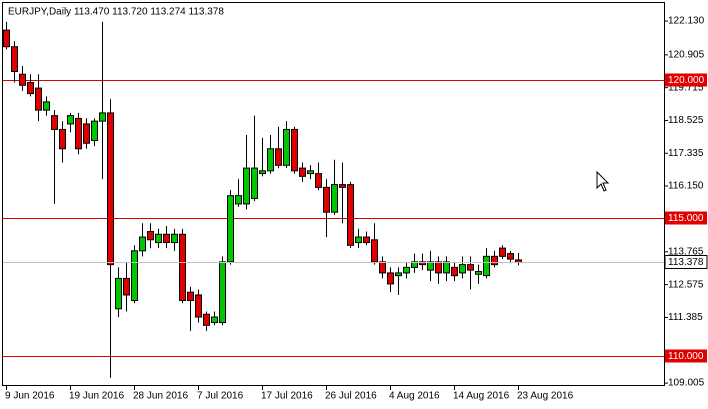  What do you see at coordinates (220, 396) in the screenshot?
I see `x-tick-label: 7 Jul 2016` at bounding box center [220, 396].